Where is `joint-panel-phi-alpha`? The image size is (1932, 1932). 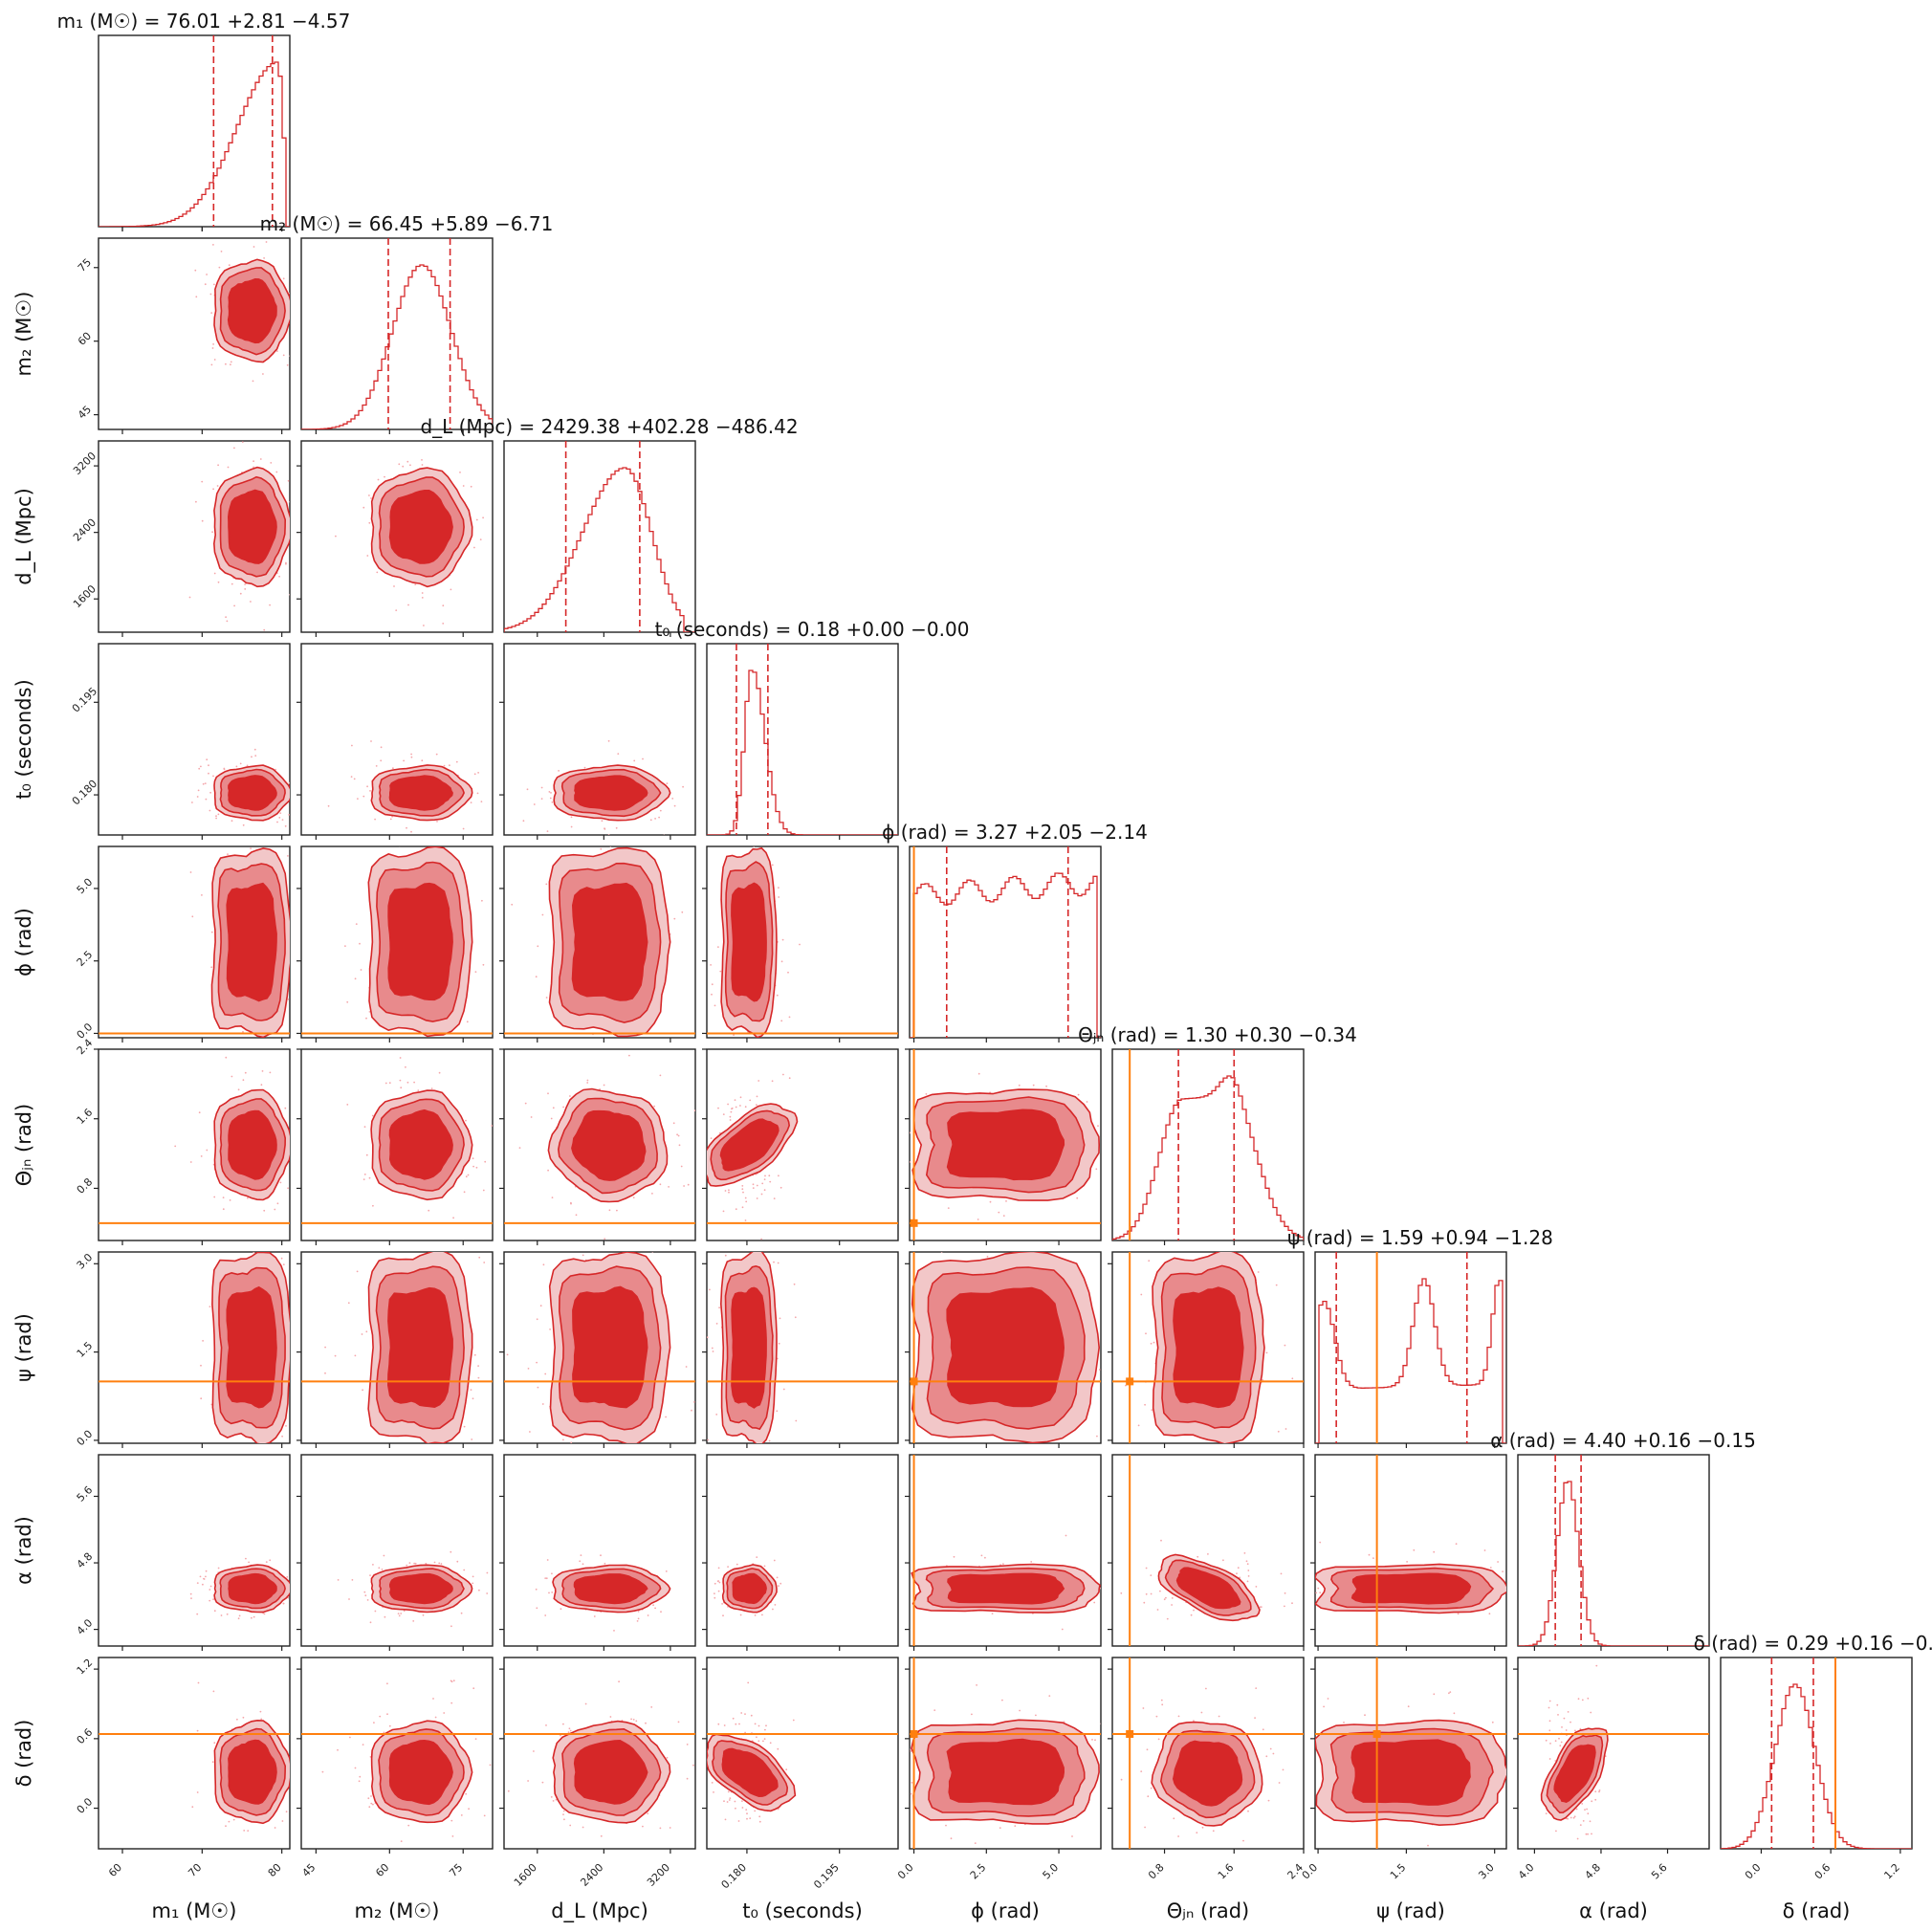
joint-panel-phi-alpha is located at coordinates (1005, 1550).